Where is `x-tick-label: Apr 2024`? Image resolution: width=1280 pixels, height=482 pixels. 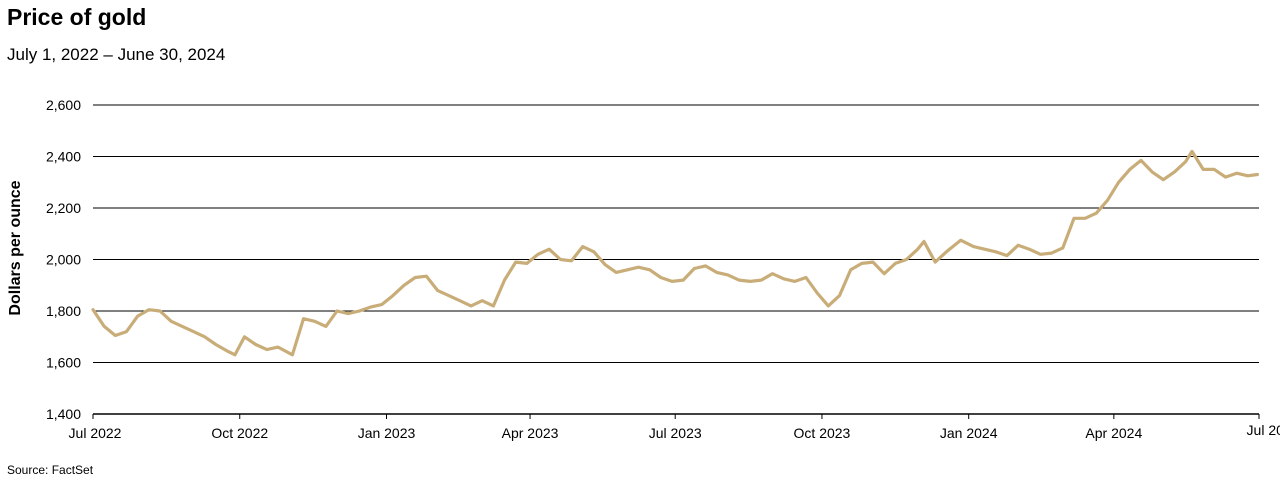 x-tick-label: Apr 2024 is located at coordinates (1113, 433).